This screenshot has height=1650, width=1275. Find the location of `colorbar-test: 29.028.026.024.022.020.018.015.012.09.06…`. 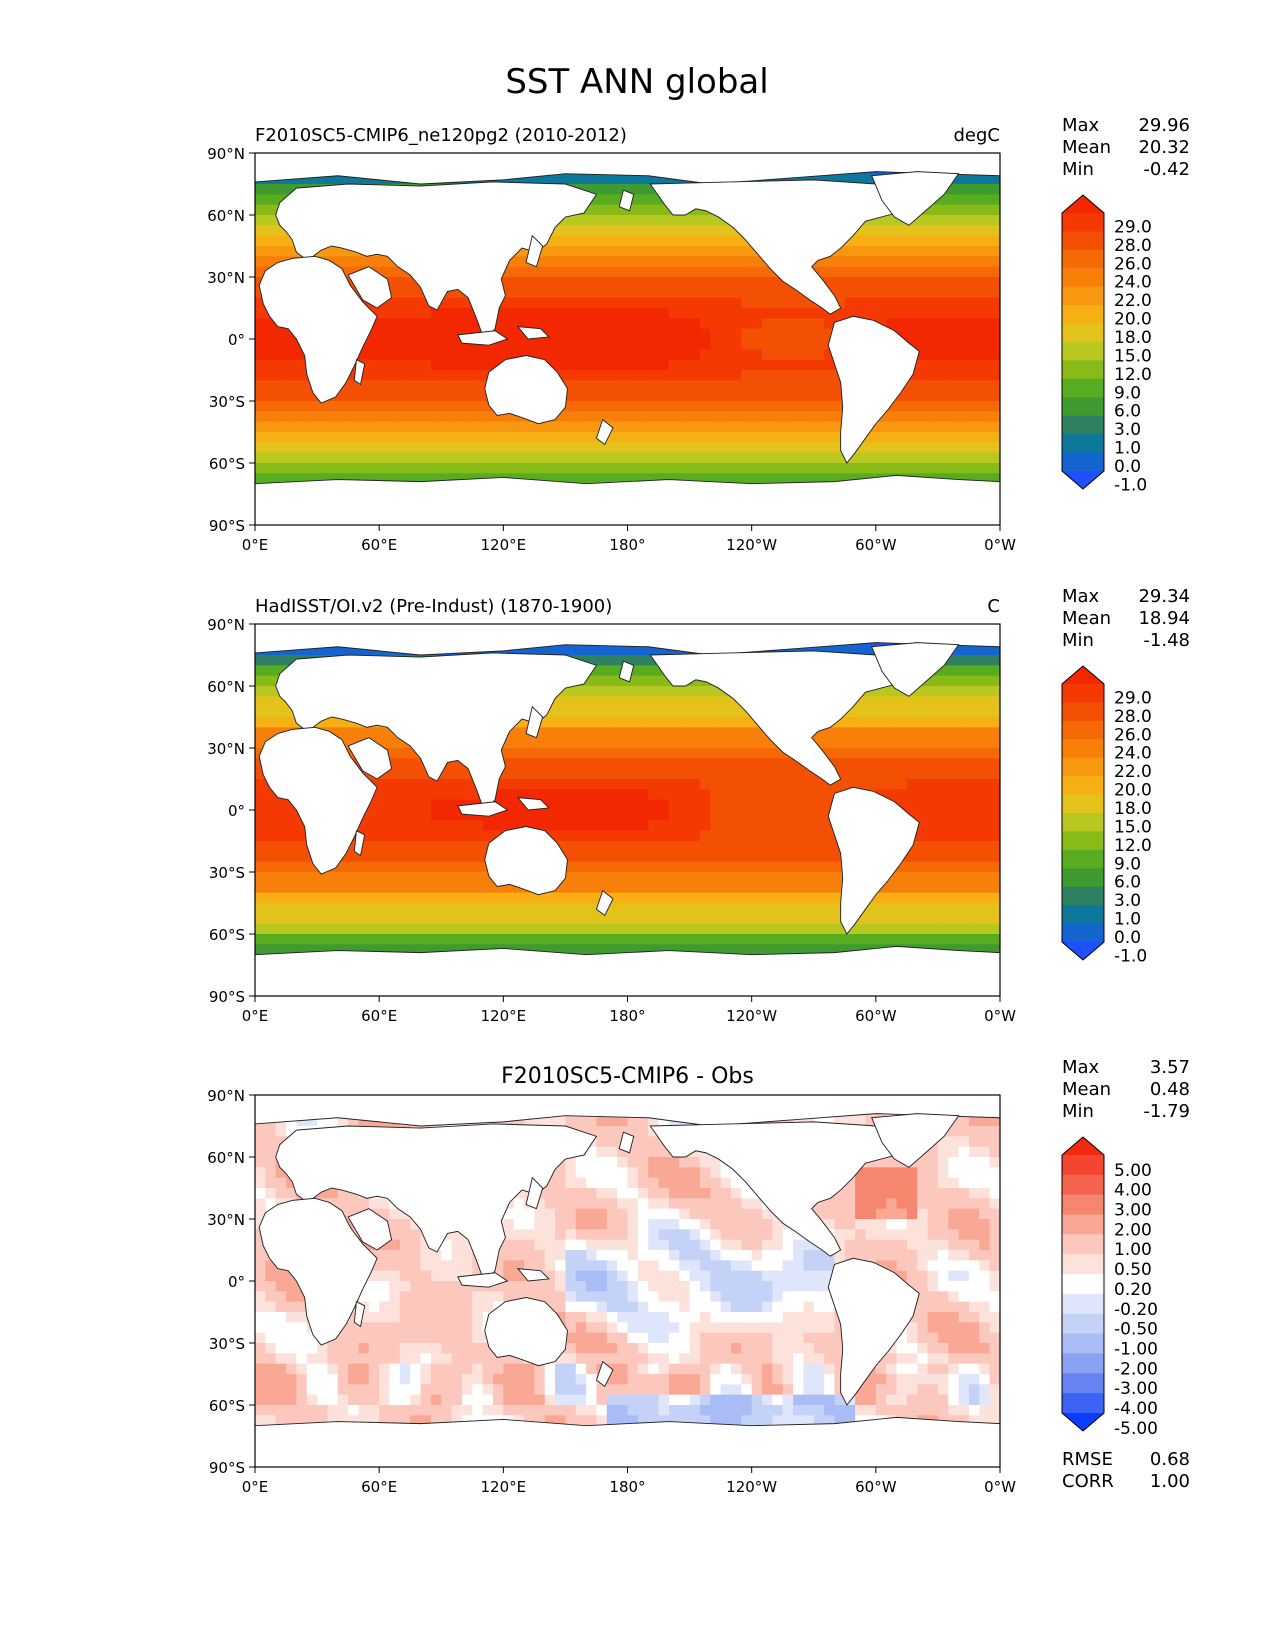

colorbar-test: 29.028.026.024.022.020.018.015.012.09.06… is located at coordinates (1106, 344).